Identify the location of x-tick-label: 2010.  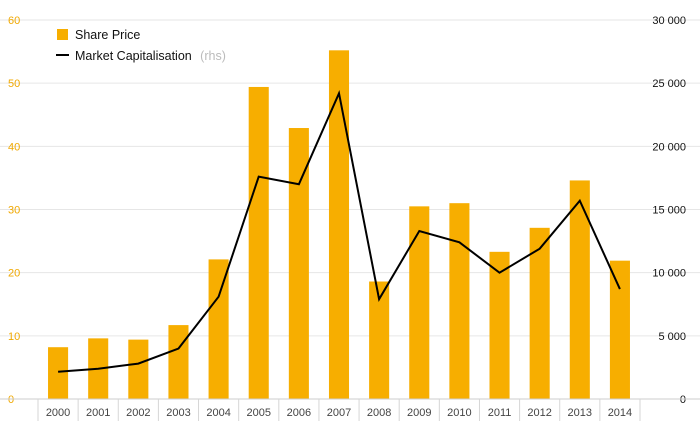
(459, 413).